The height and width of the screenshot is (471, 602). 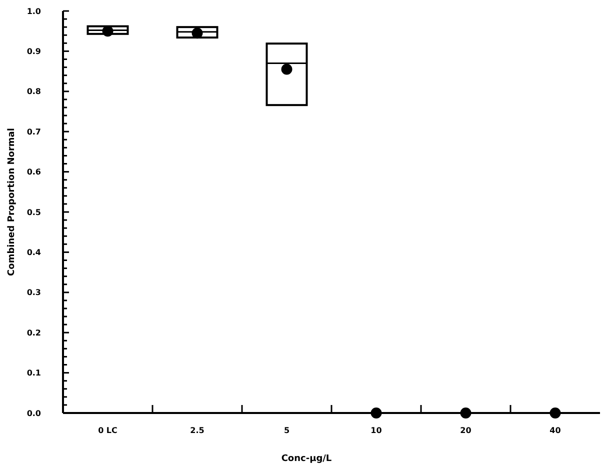 I want to click on x-tick-label: 10, so click(x=376, y=430).